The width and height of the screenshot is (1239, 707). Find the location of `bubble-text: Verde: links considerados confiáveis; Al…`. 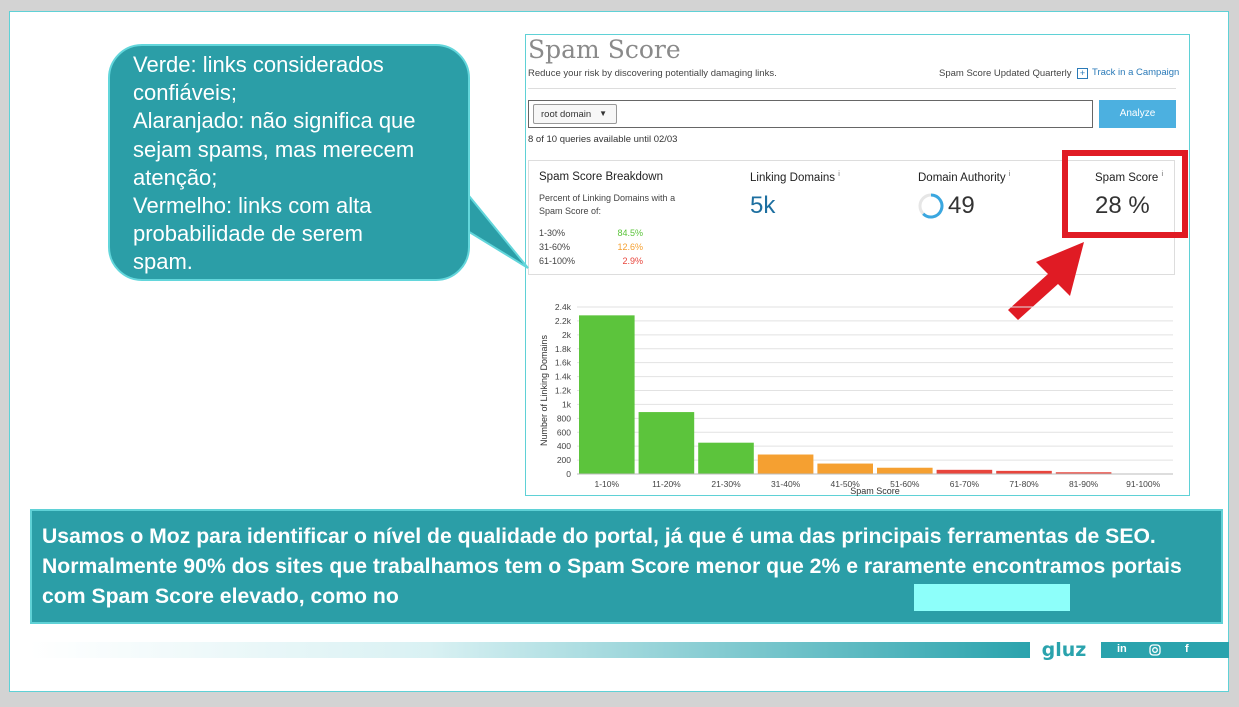

bubble-text: Verde: links considerados confiáveis; Al… is located at coordinates (274, 163).